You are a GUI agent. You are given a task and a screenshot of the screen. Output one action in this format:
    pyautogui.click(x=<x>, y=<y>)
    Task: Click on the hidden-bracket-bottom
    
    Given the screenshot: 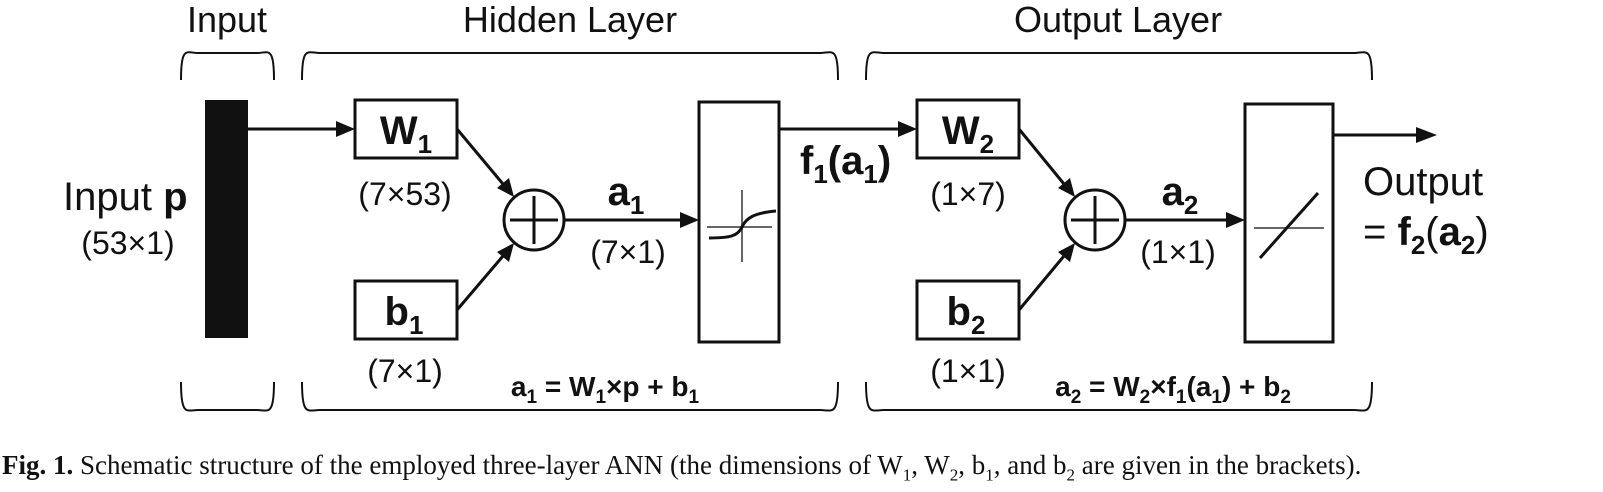 What is the action you would take?
    pyautogui.click(x=570, y=396)
    